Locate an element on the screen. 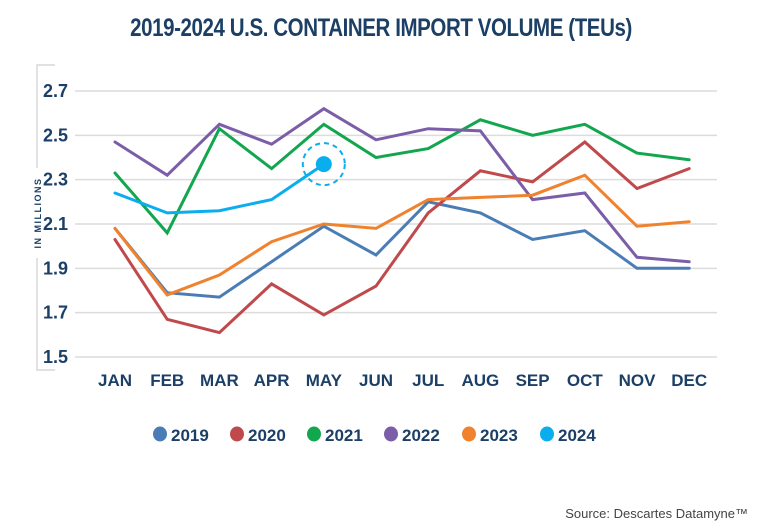  x-tick-label: OCT is located at coordinates (585, 380).